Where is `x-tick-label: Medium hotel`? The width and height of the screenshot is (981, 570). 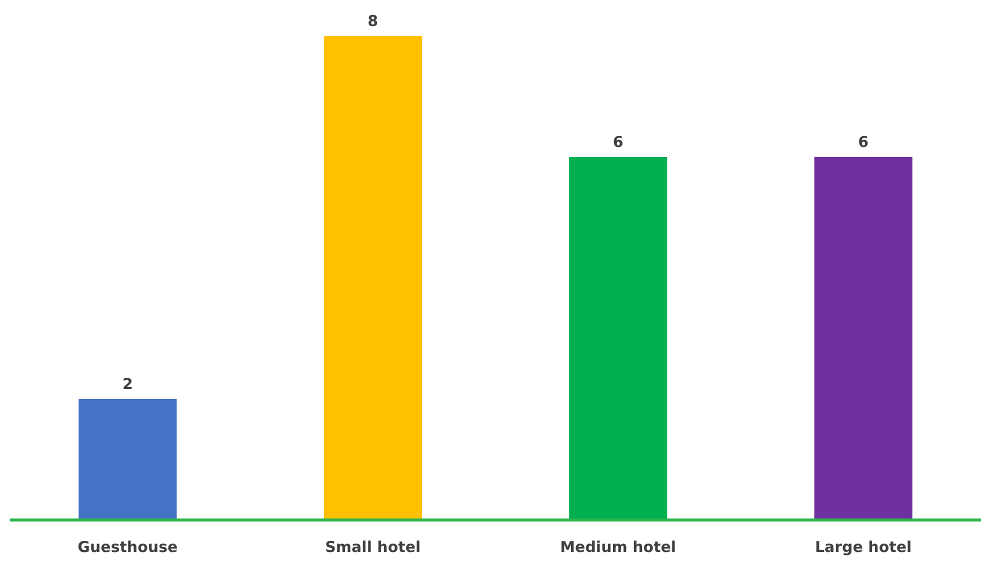
x-tick-label: Medium hotel is located at coordinates (618, 547).